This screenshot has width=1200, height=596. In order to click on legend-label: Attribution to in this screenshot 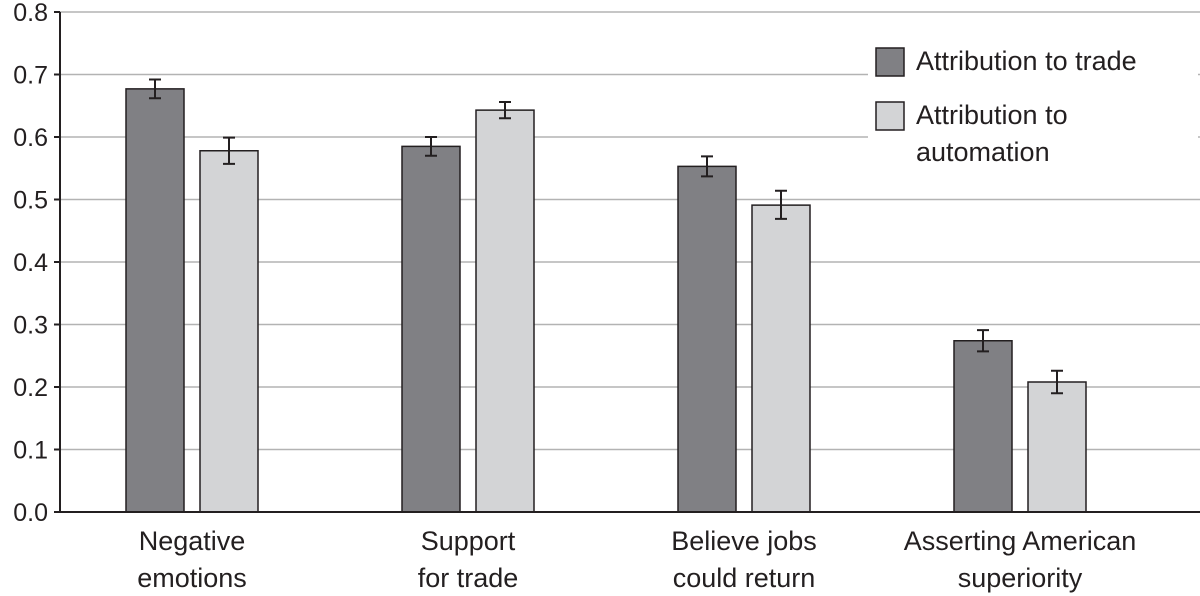, I will do `click(992, 115)`.